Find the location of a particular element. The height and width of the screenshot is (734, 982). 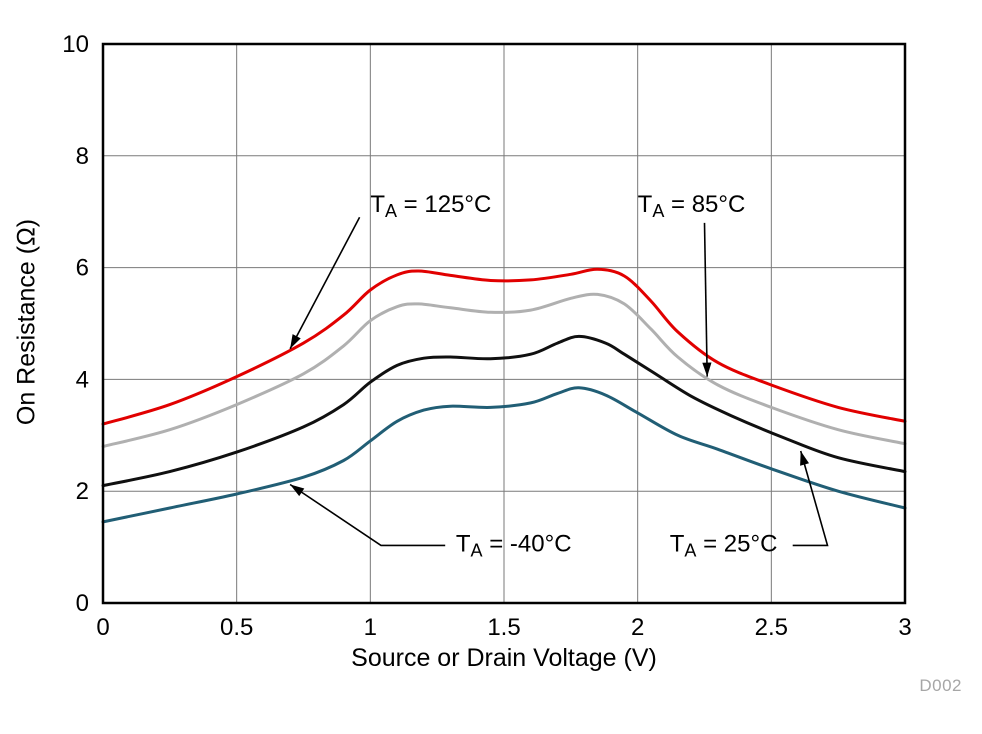

x-tick-label: 3 is located at coordinates (904, 627).